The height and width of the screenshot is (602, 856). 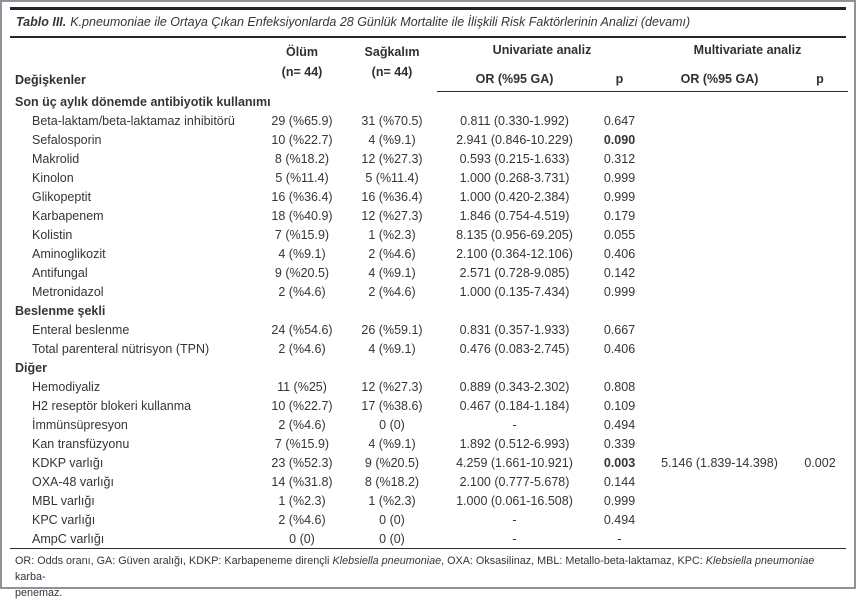 What do you see at coordinates (67, 139) in the screenshot?
I see `row-label: Sefalosporin` at bounding box center [67, 139].